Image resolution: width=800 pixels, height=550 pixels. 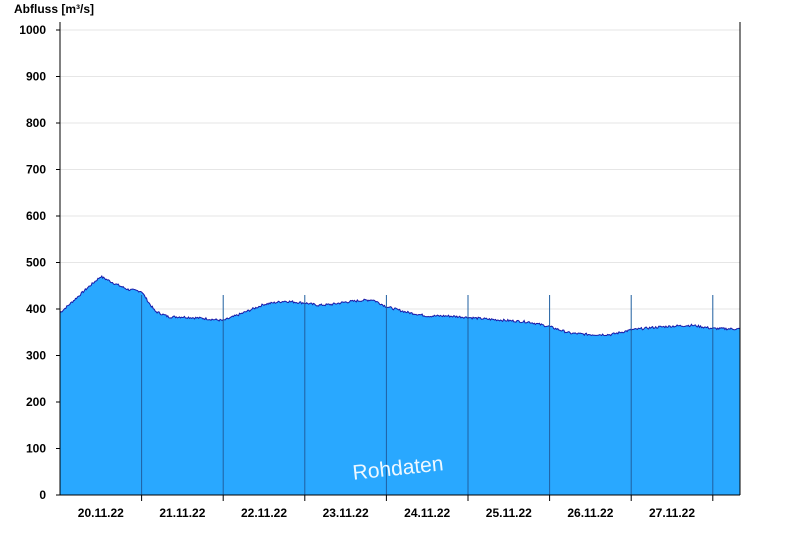 I want to click on y-tick-label: 100, so click(x=36, y=449).